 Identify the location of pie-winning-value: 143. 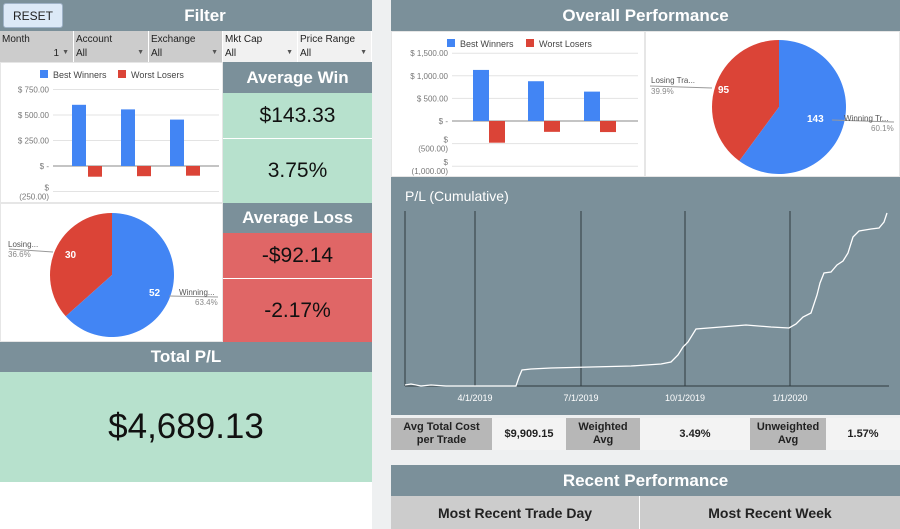
(815, 119).